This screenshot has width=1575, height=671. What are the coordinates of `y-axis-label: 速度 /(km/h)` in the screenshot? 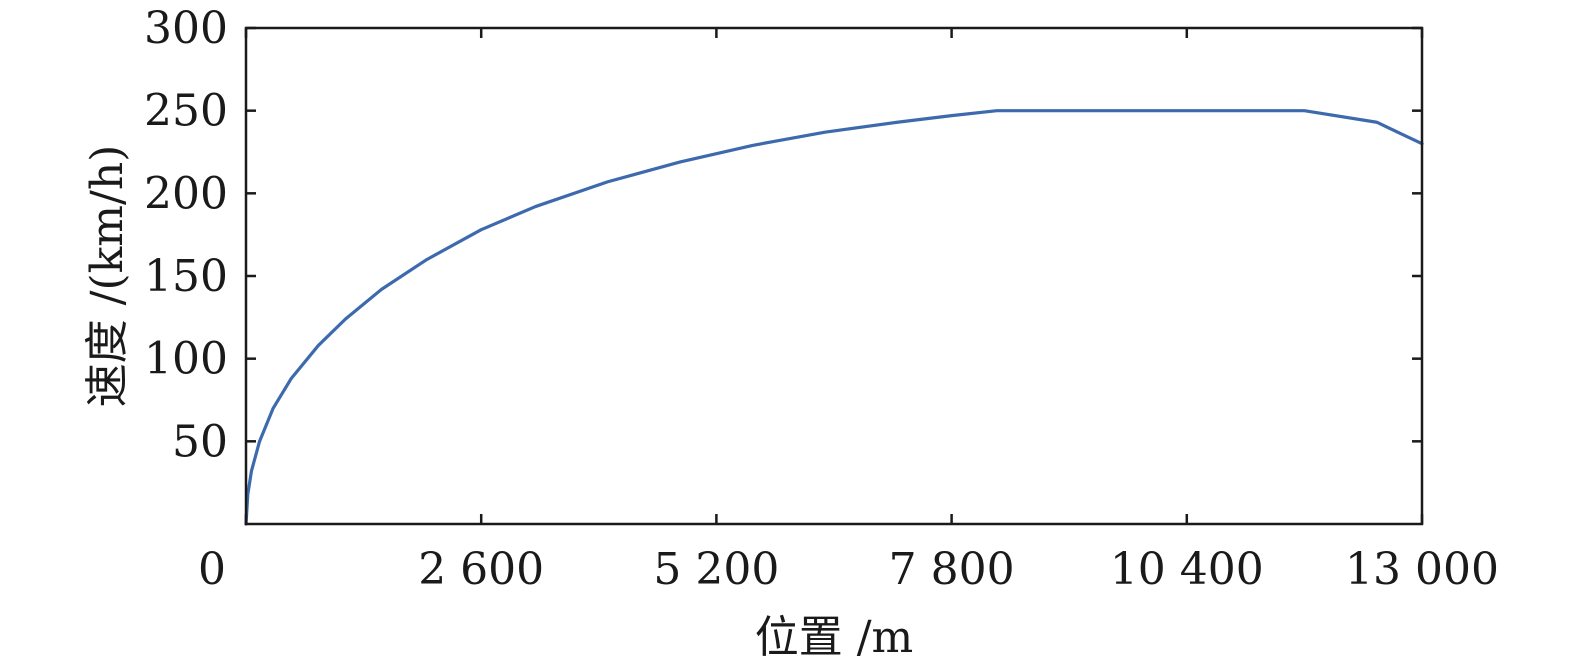 It's located at (107, 276).